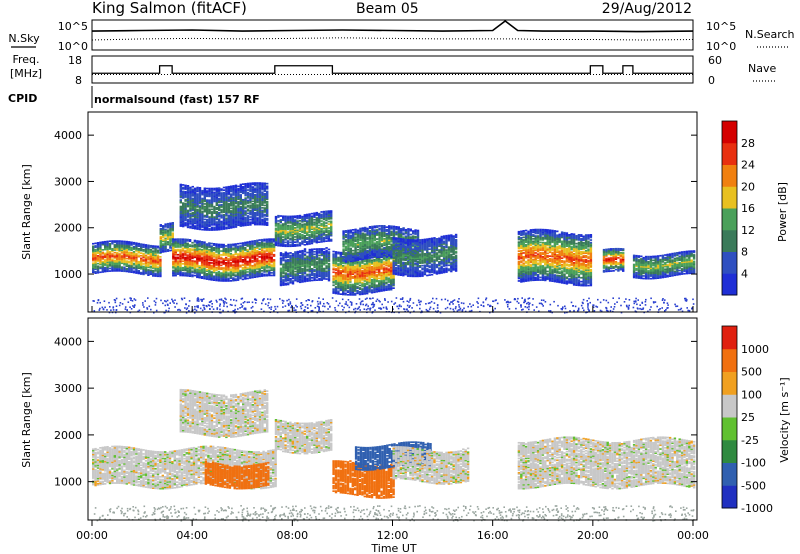 This screenshot has width=800, height=554. Describe the element at coordinates (393, 548) in the screenshot. I see `xaxis-label: Time UT` at that location.